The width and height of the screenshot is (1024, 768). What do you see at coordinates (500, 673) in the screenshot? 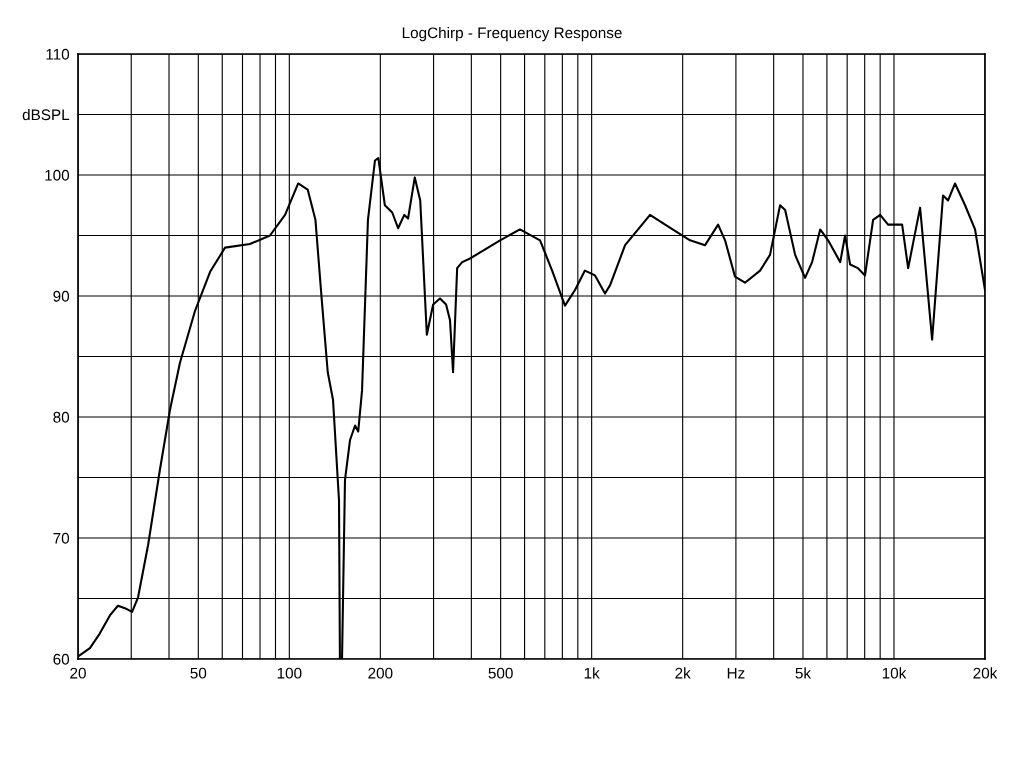
I see `x-tick-label: 500` at bounding box center [500, 673].